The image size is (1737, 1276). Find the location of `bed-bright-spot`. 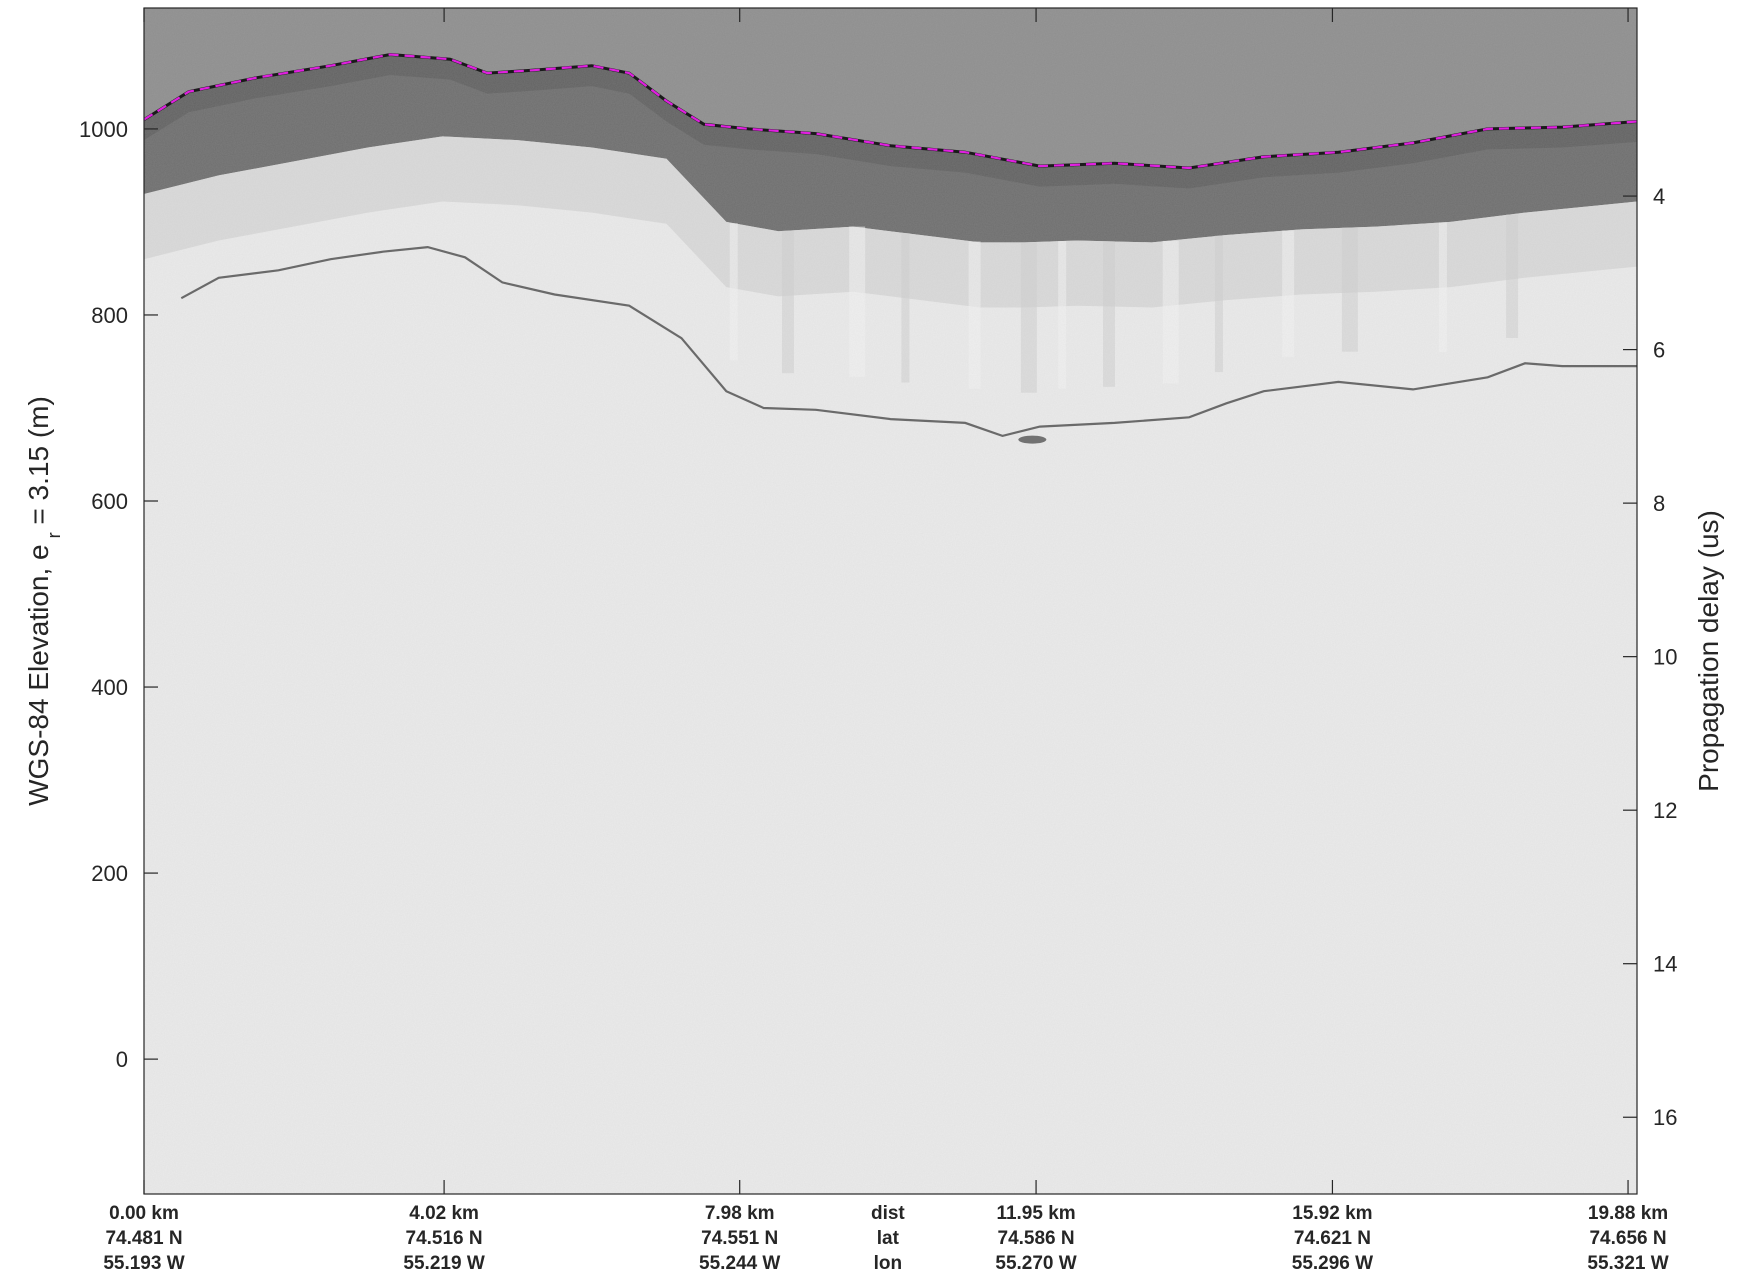

bed-bright-spot is located at coordinates (1032, 439).